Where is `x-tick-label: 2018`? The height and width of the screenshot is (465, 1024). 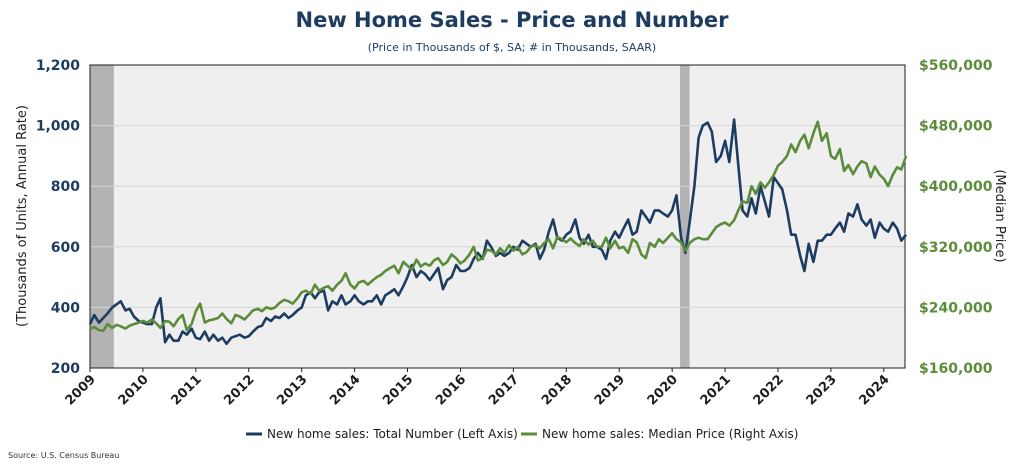 x-tick-label: 2018 is located at coordinates (557, 390).